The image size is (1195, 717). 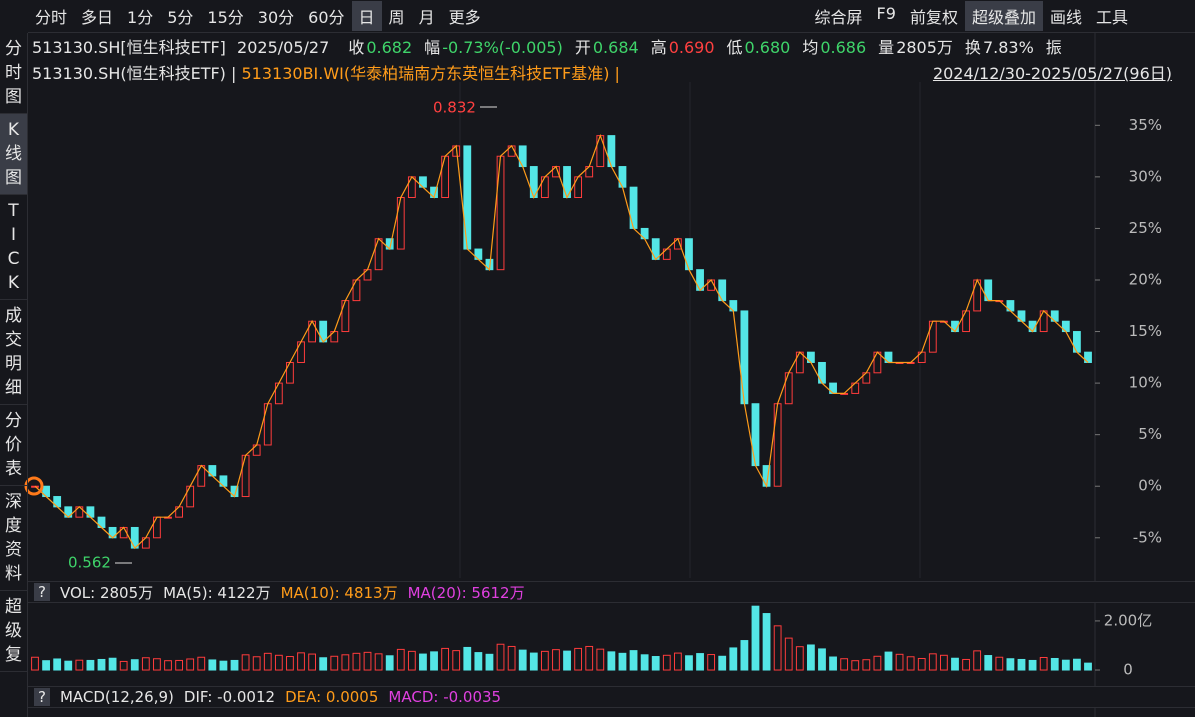 I want to click on quote-item: 收 0.682, so click(x=383, y=47).